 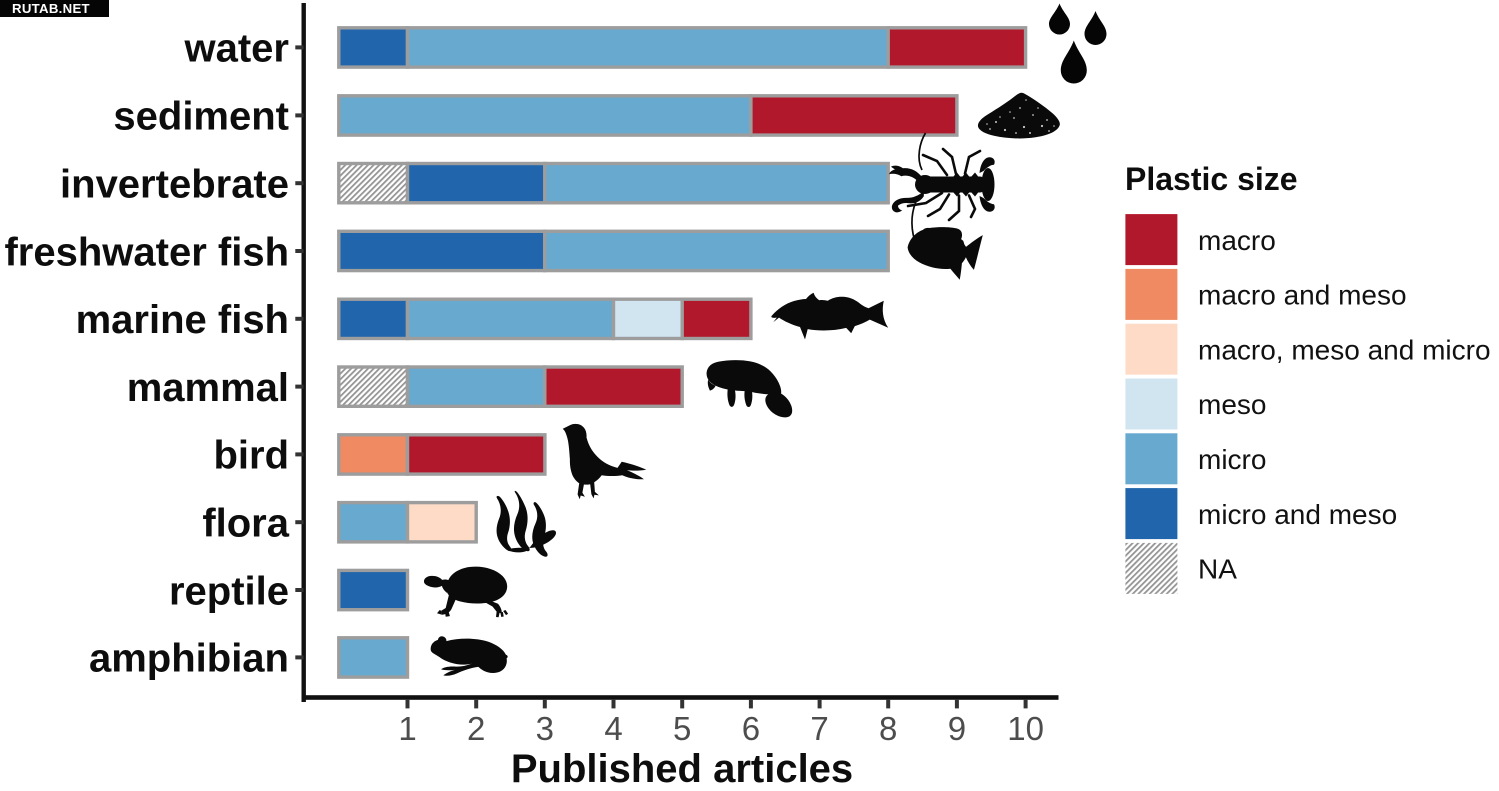 What do you see at coordinates (1217, 569) in the screenshot?
I see `svg-text: NA` at bounding box center [1217, 569].